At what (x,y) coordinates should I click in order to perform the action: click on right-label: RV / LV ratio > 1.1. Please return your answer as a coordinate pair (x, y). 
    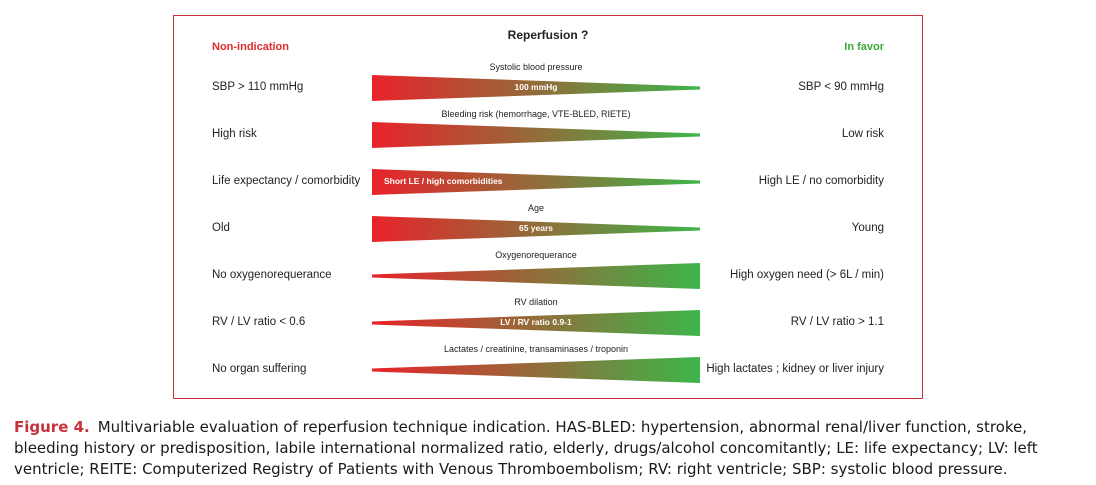
    Looking at the image, I should click on (837, 322).